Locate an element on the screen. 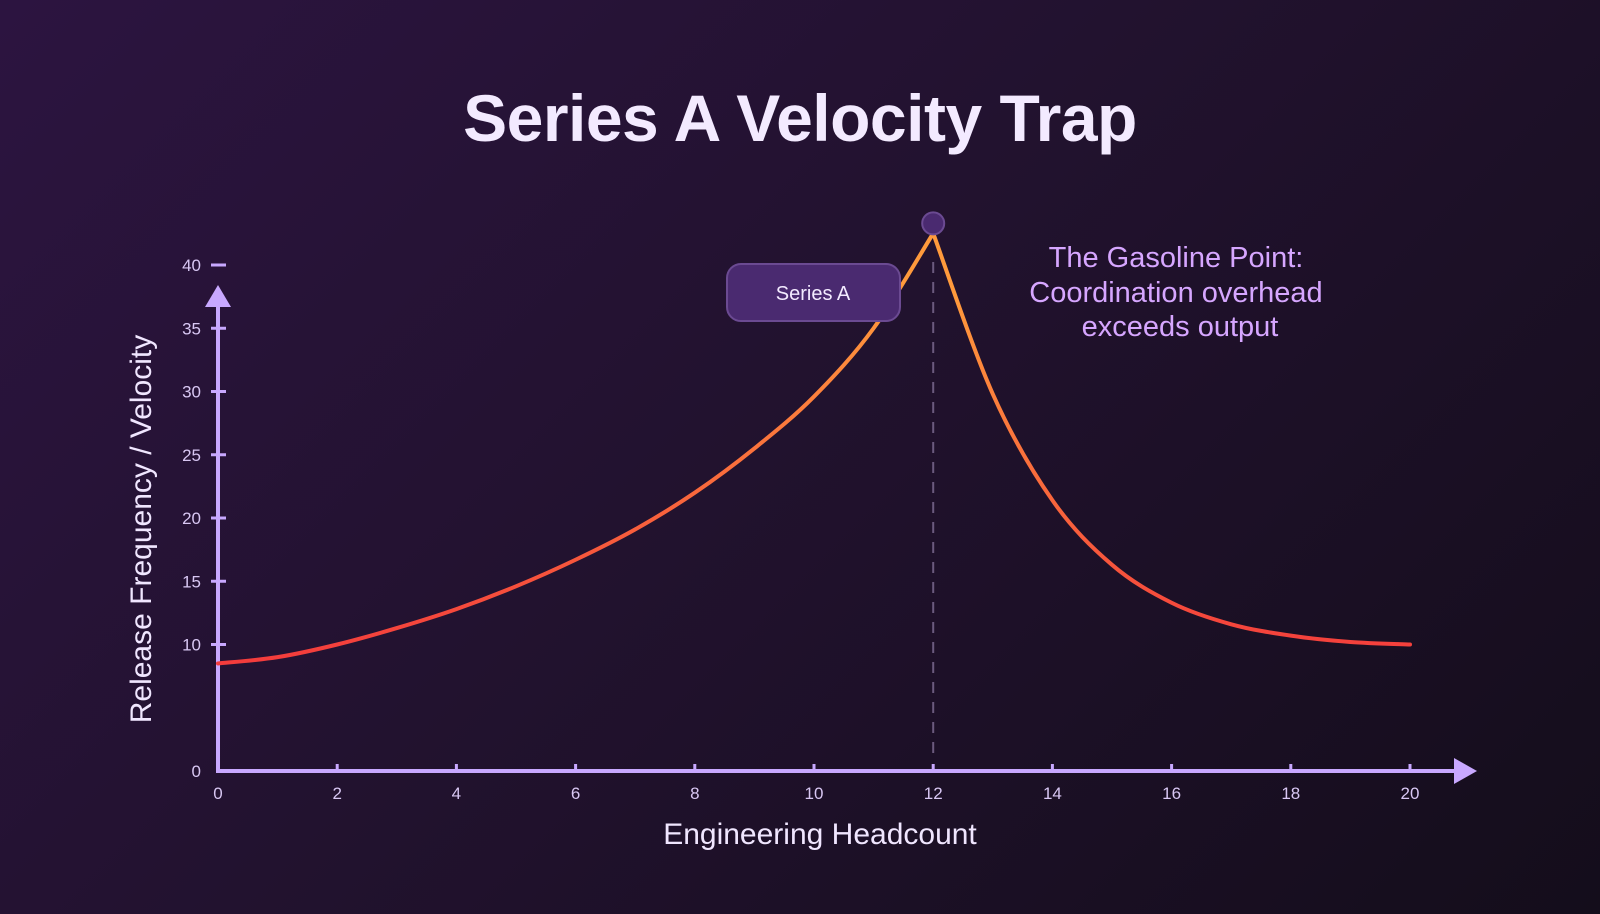 This screenshot has width=1600, height=914. x-tick-label: 2 is located at coordinates (336, 793).